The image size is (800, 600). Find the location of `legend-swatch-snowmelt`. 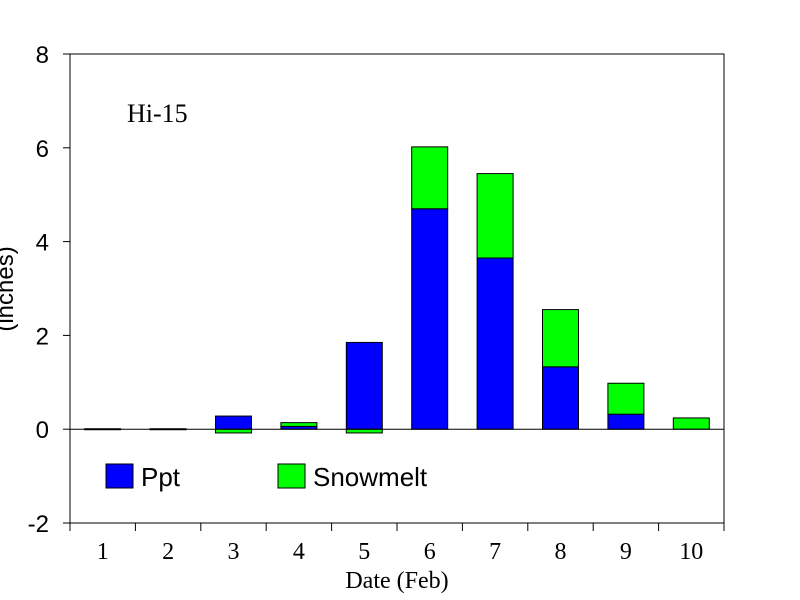

legend-swatch-snowmelt is located at coordinates (291, 476).